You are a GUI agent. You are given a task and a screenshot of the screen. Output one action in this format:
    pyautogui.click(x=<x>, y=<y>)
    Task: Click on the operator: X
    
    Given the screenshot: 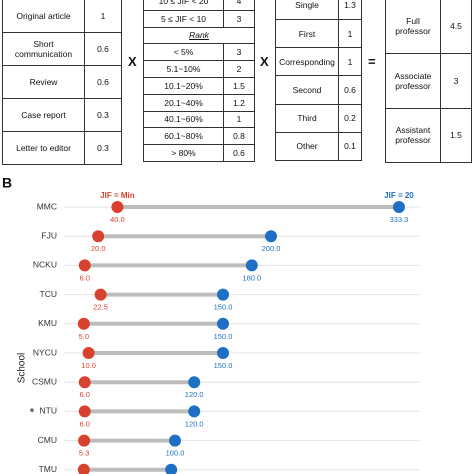 What is the action you would take?
    pyautogui.click(x=264, y=61)
    